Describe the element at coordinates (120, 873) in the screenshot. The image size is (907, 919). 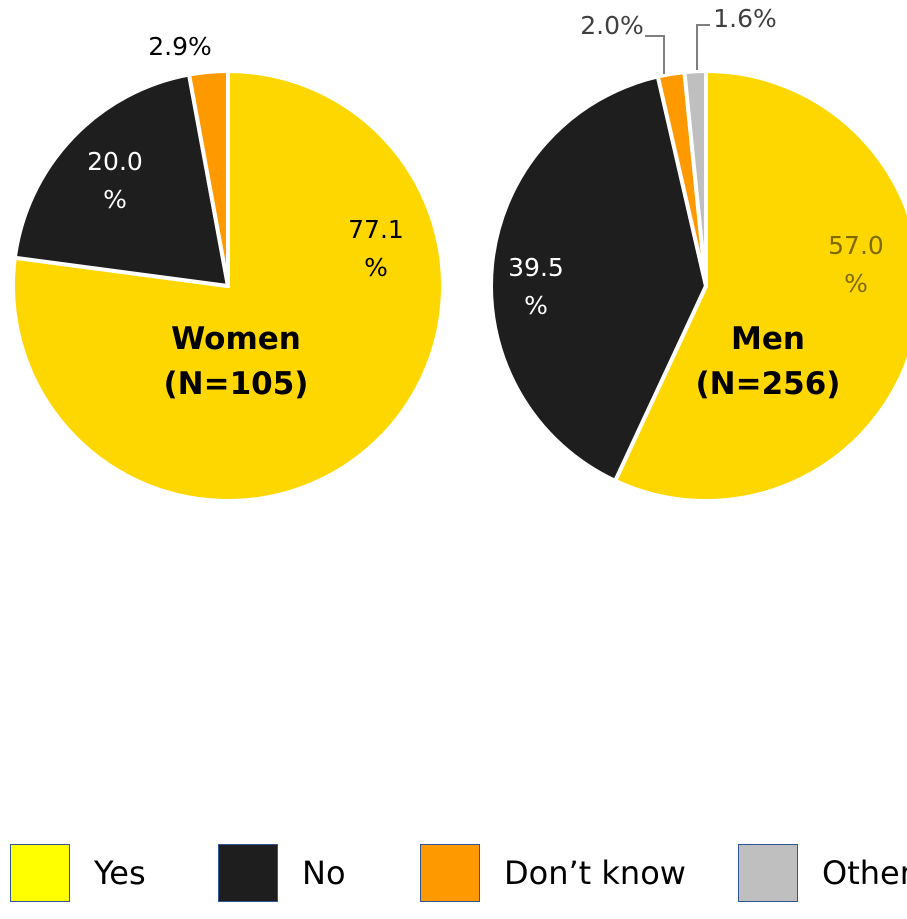
I see `legend-label-yes: Yes` at that location.